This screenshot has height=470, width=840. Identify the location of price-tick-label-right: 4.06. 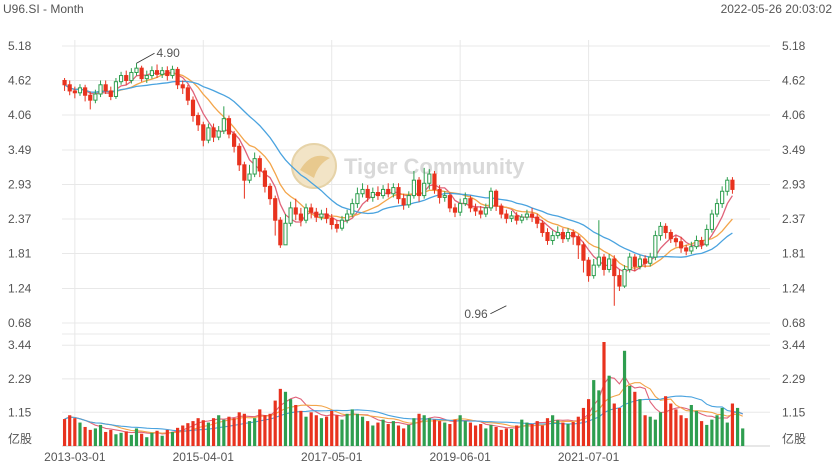
(794, 115).